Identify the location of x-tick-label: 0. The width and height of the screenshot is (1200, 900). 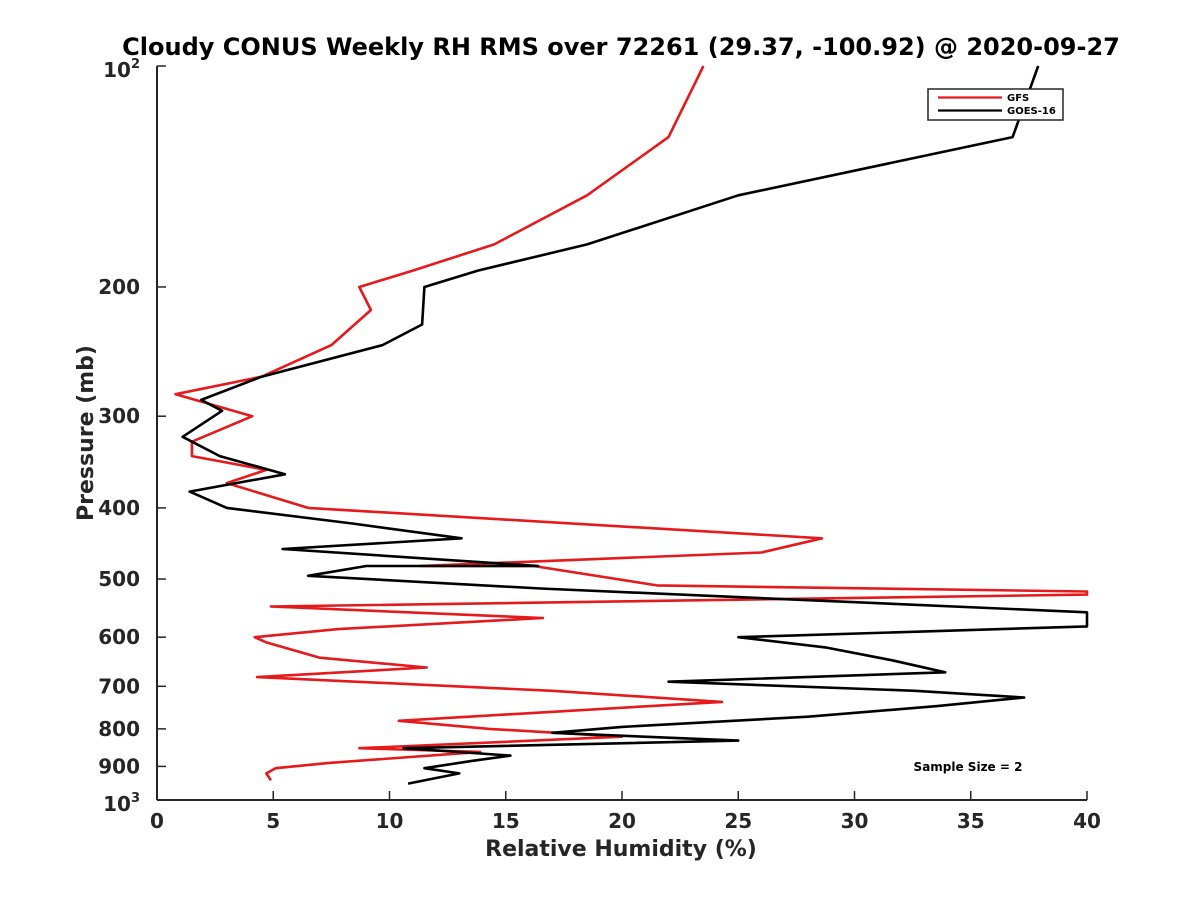
(157, 821).